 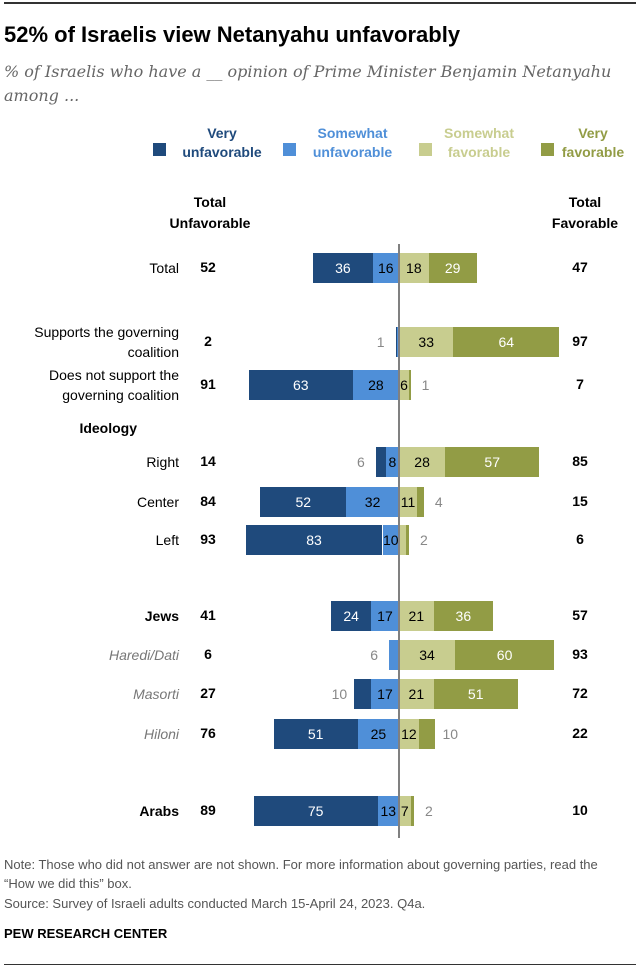 I want to click on data-label: 12, so click(x=409, y=734).